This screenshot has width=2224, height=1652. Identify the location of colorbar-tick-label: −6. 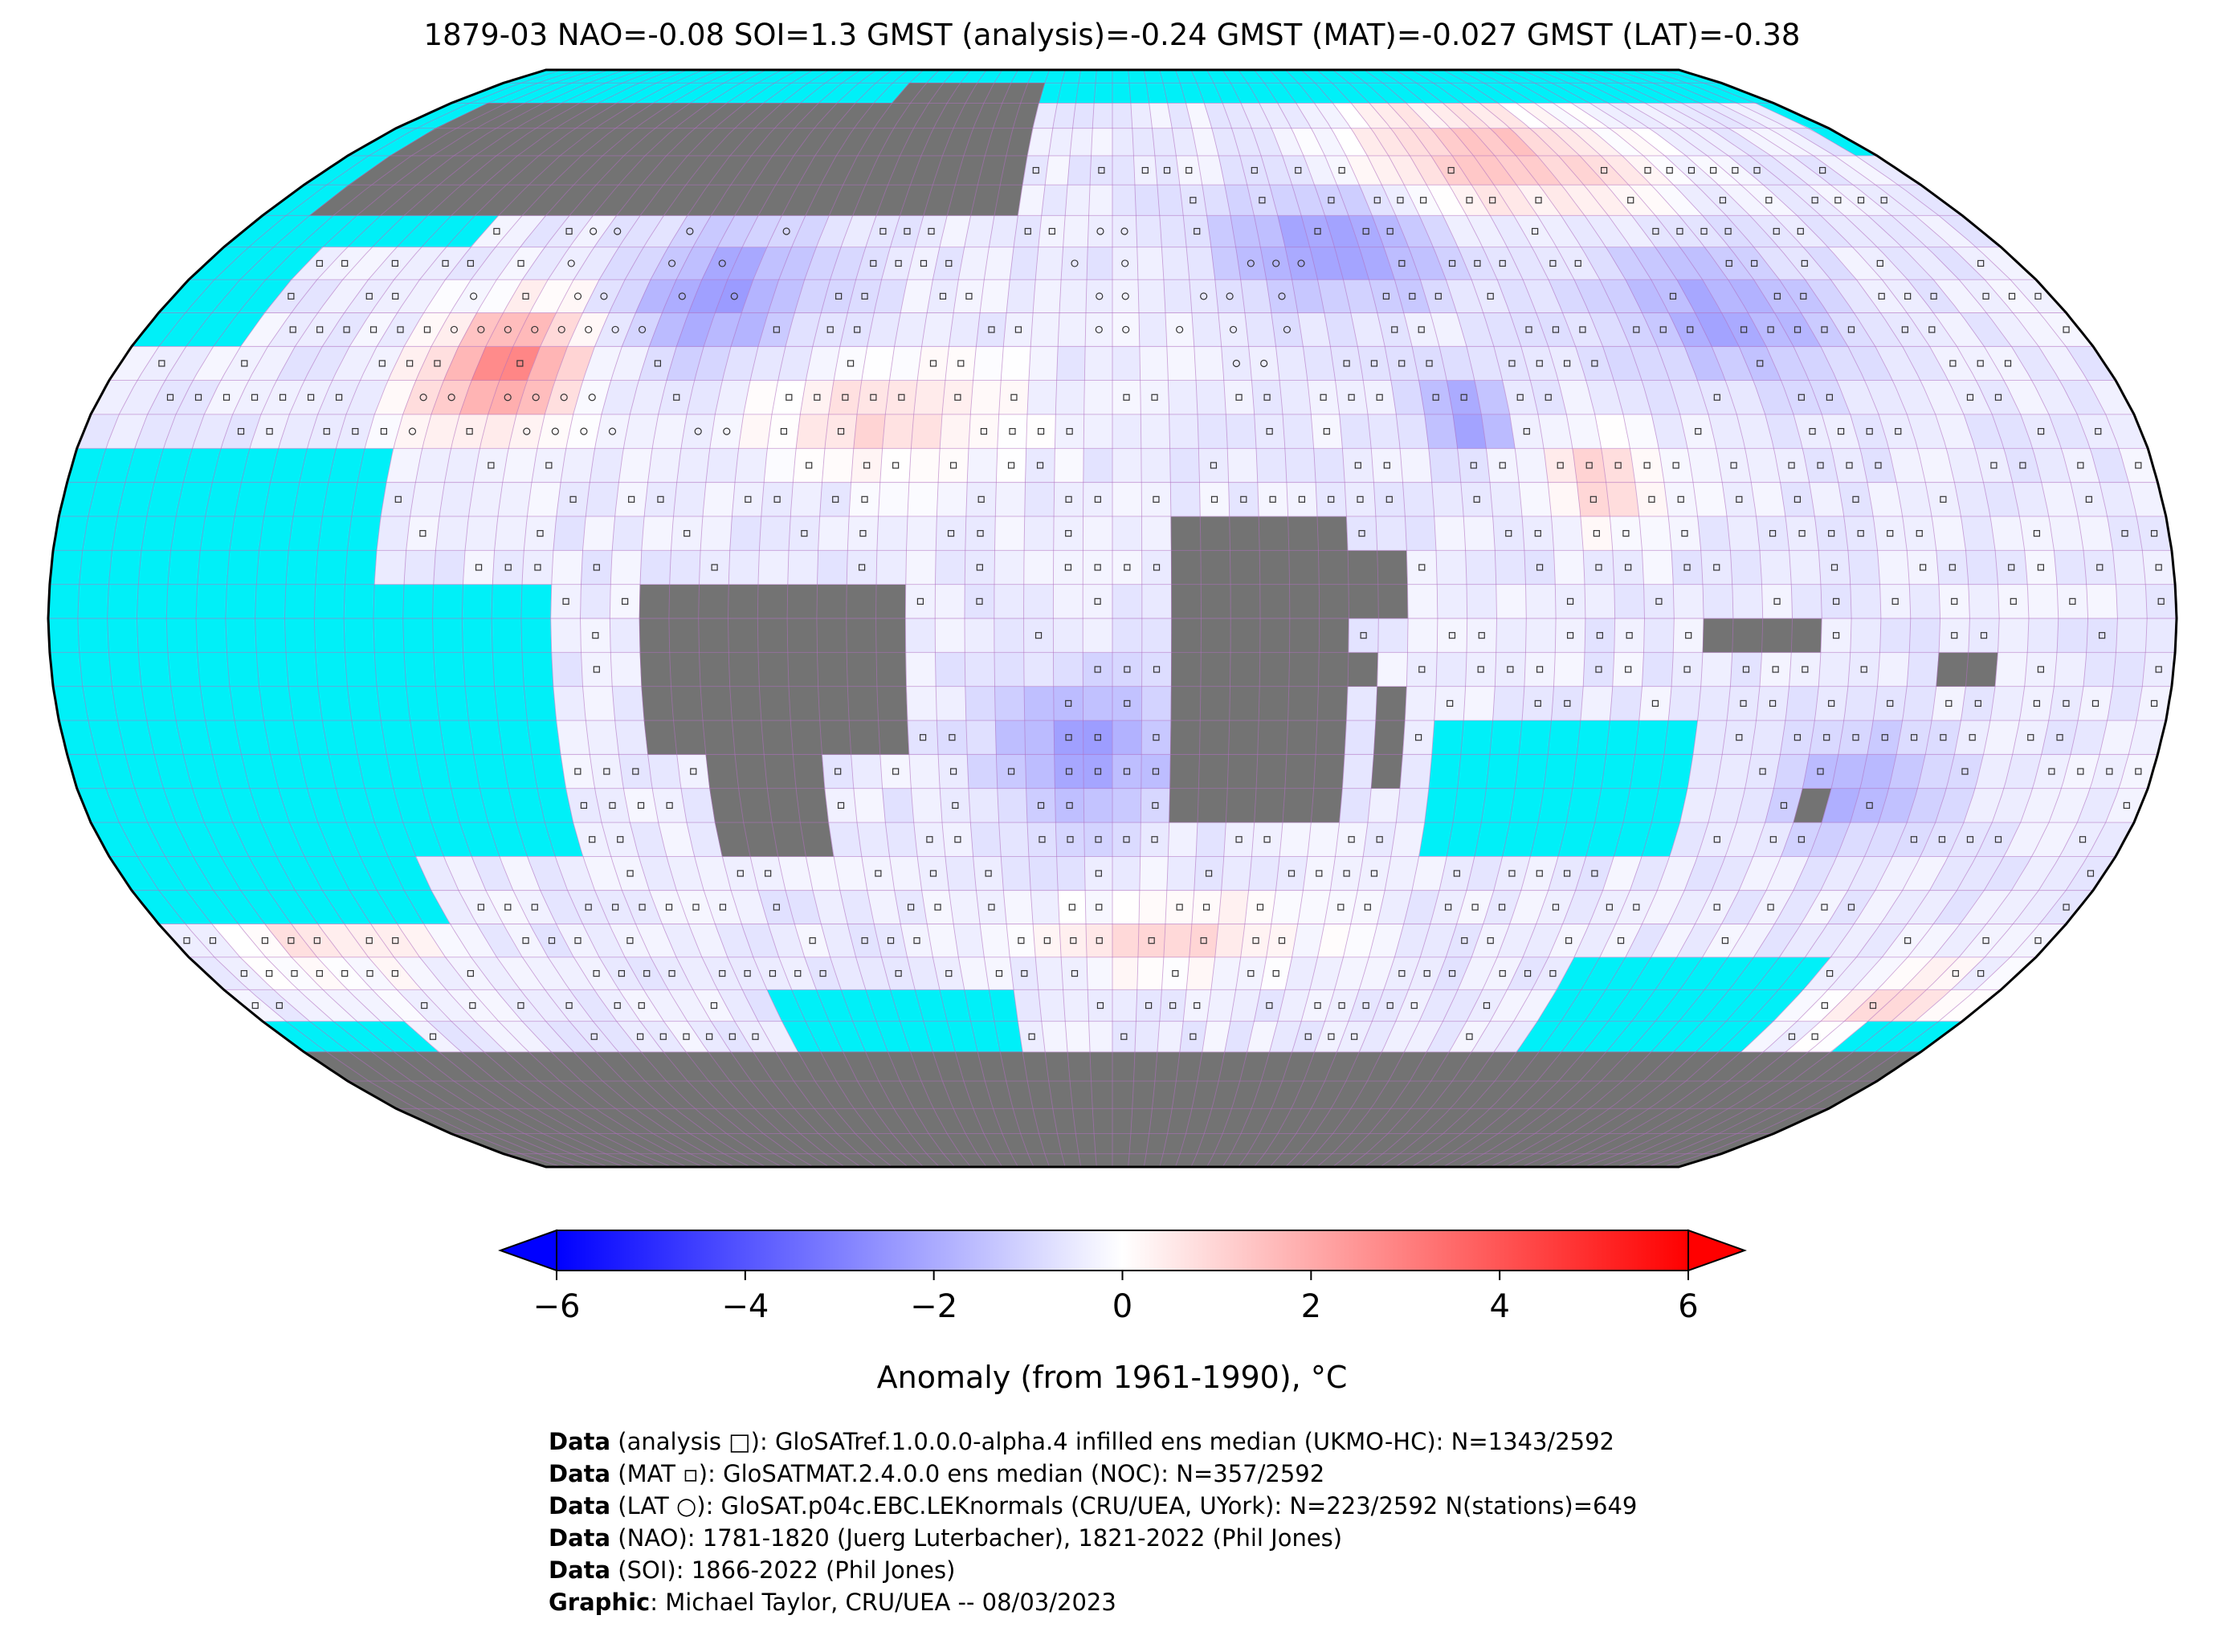
(557, 1306).